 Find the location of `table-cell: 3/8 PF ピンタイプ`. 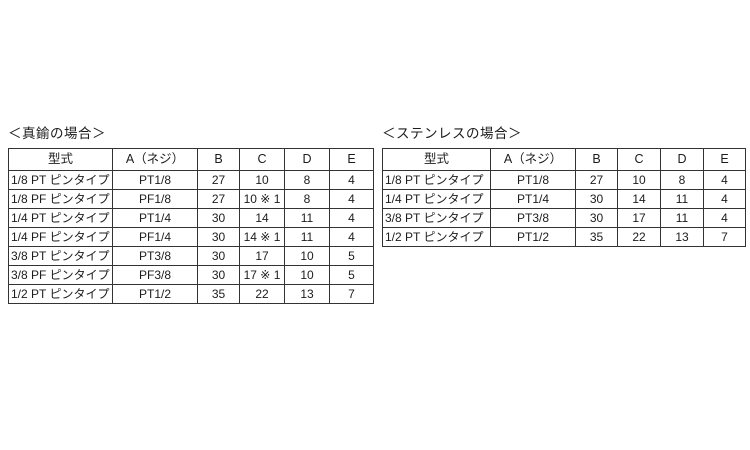

table-cell: 3/8 PF ピンタイプ is located at coordinates (60, 275).